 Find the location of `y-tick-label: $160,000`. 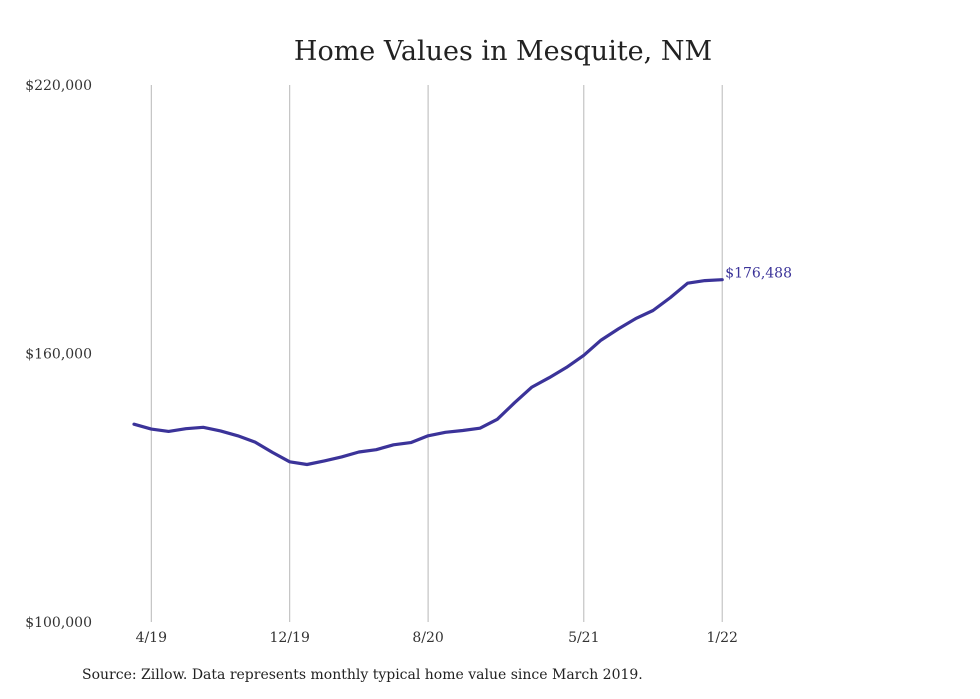

y-tick-label: $160,000 is located at coordinates (58, 355).